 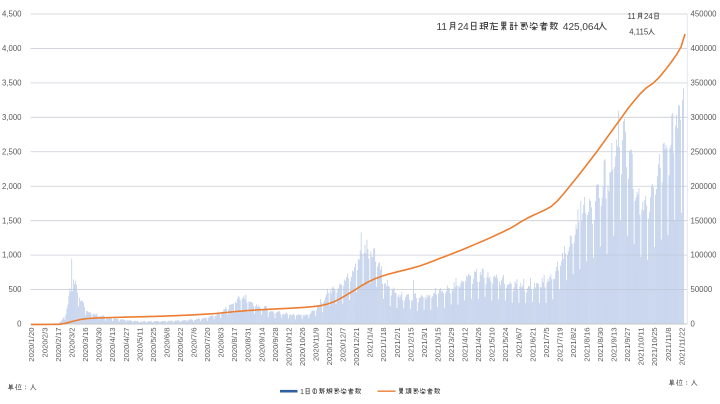 I want to click on svg-text: 2020/3/30, so click(x=99, y=345).